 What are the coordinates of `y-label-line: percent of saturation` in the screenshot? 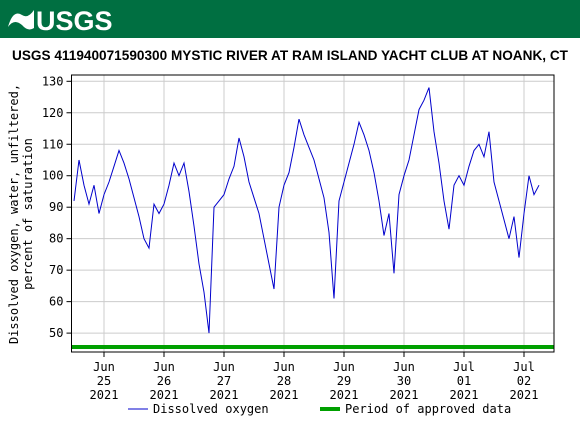 It's located at (28, 214).